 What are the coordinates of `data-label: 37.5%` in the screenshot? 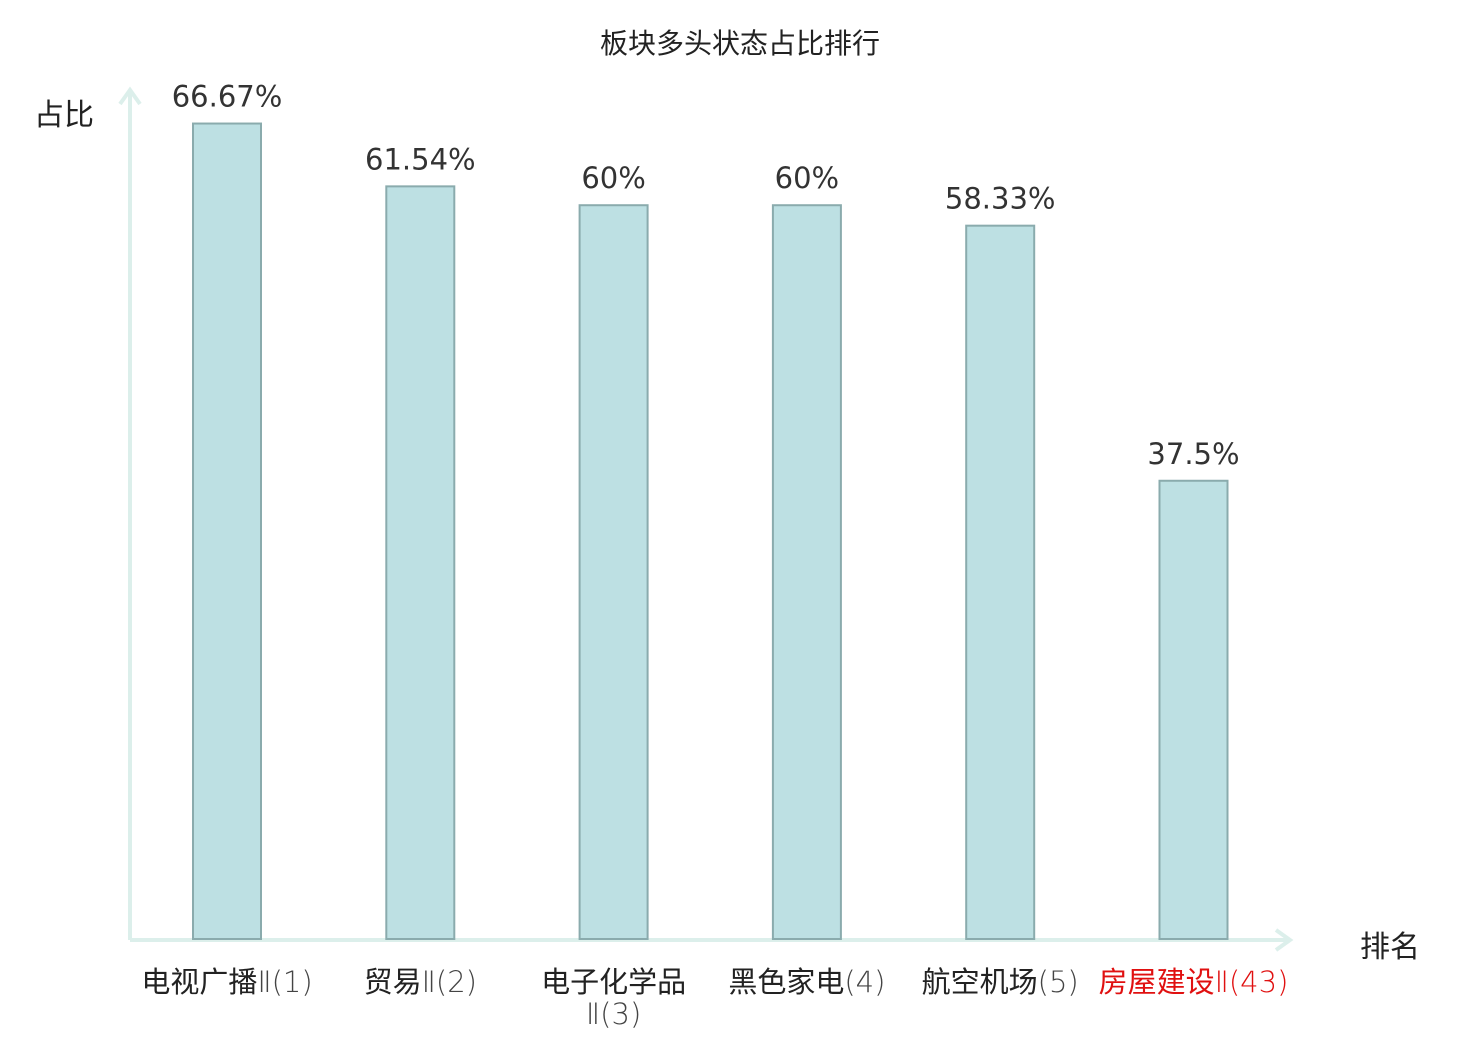 It's located at (1193, 454).